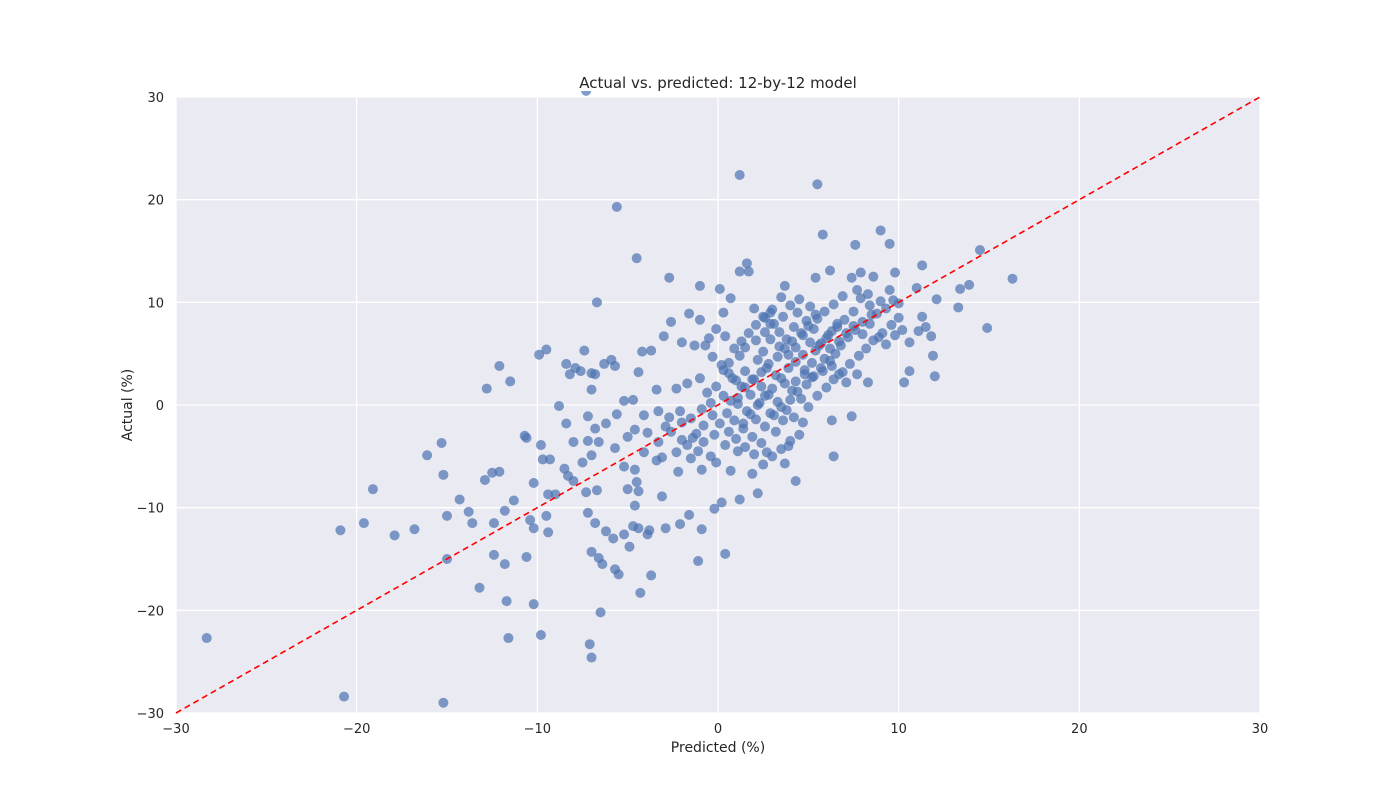  What do you see at coordinates (356, 729) in the screenshot?
I see `x-tick-label: −20` at bounding box center [356, 729].